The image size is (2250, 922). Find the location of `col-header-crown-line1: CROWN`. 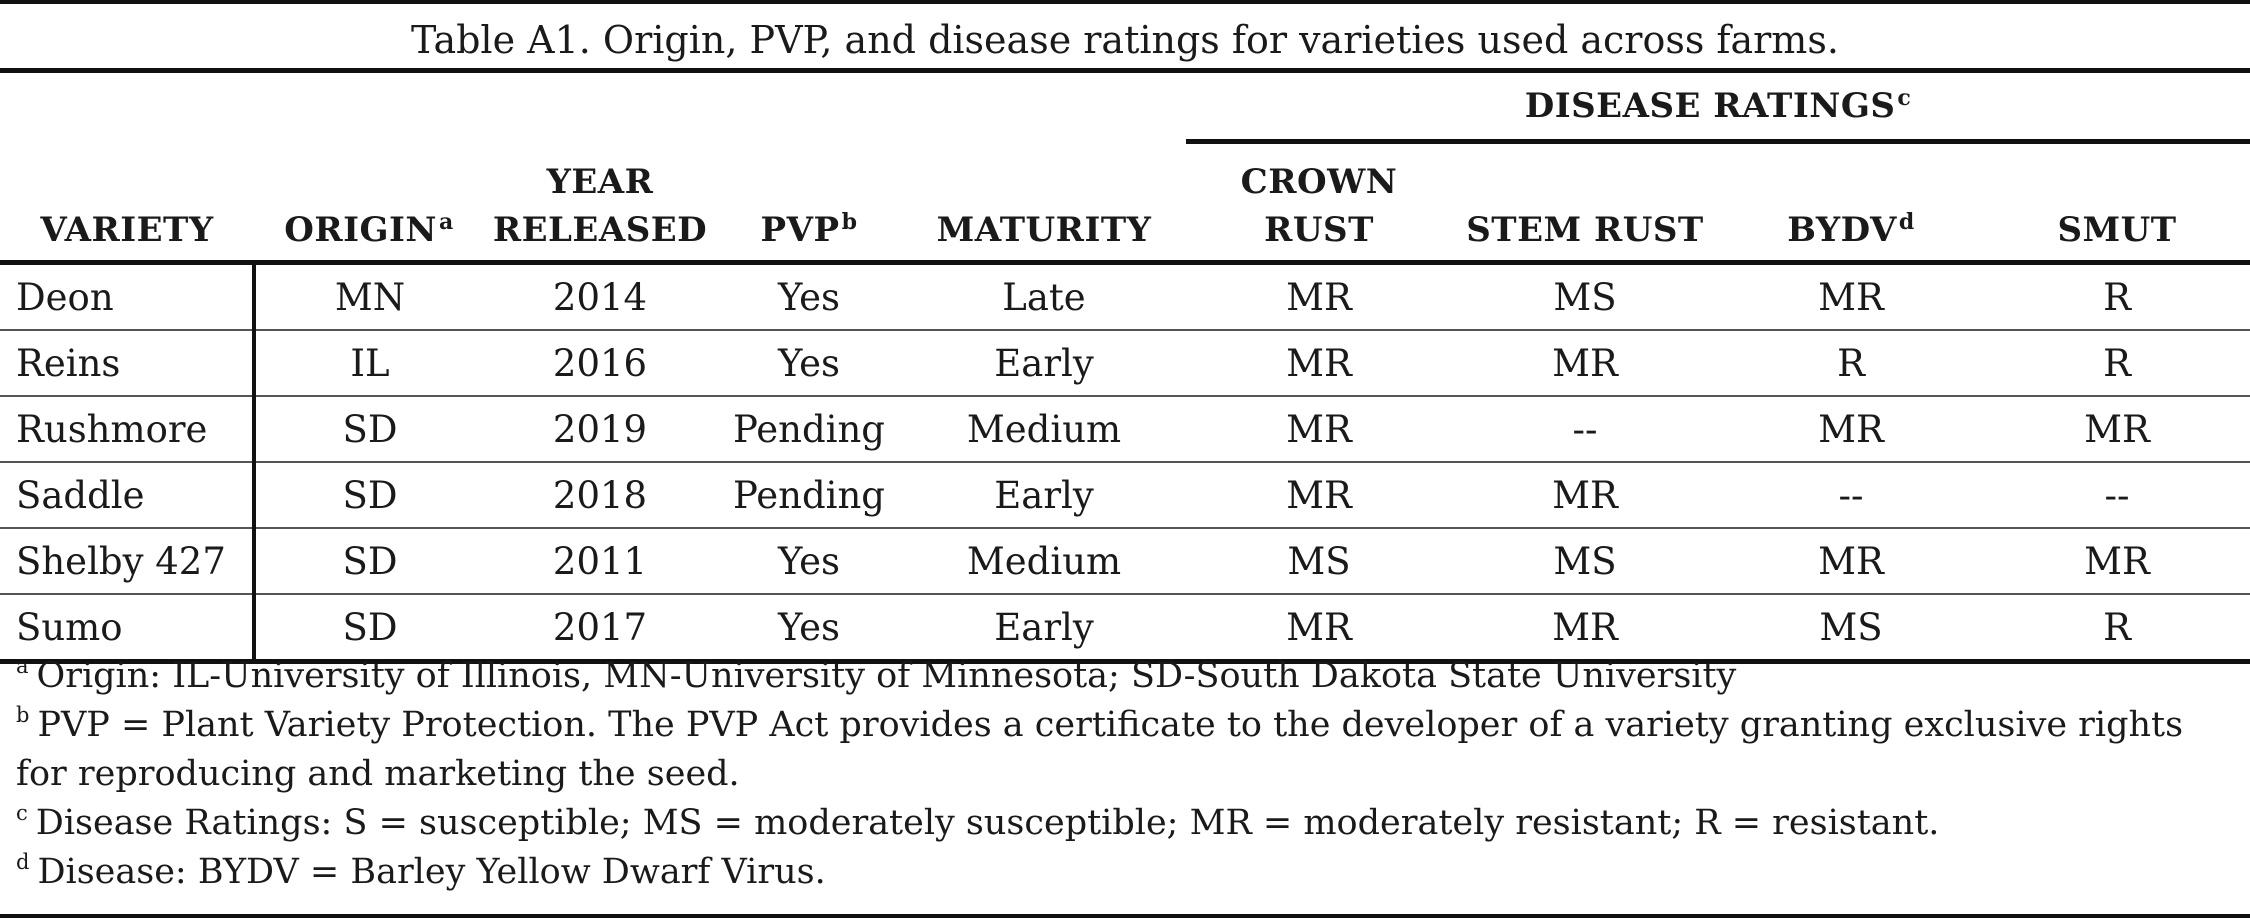

col-header-crown-line1: CROWN is located at coordinates (1319, 182).